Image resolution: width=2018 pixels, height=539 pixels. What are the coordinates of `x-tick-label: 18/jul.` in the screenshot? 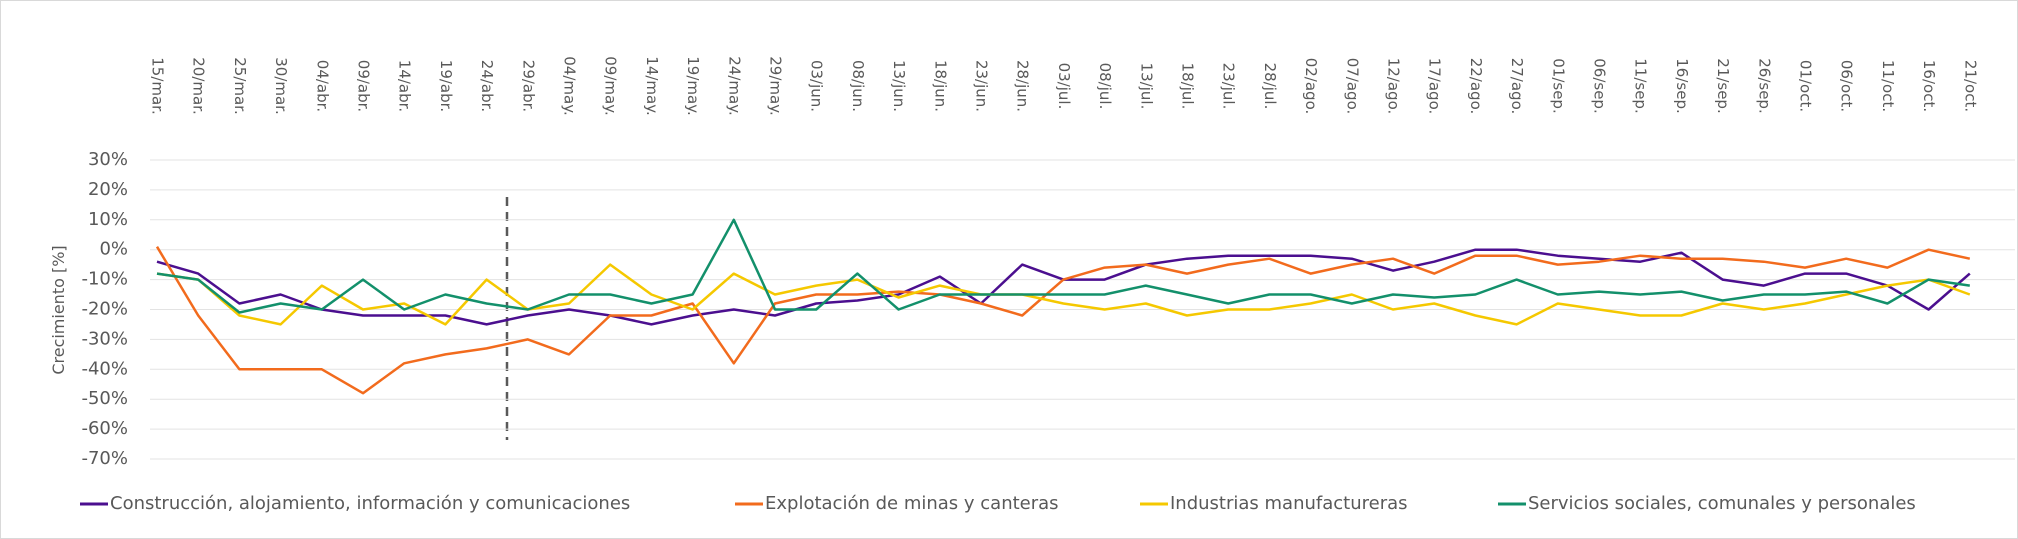 It's located at (1188, 86).